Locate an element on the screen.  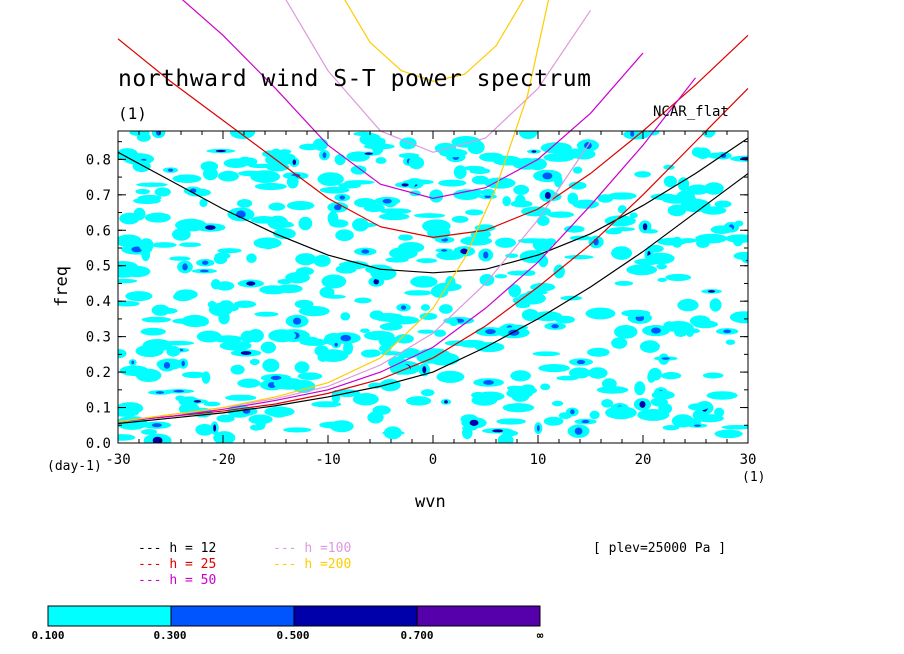
colorbar-segment is located at coordinates (478, 616).